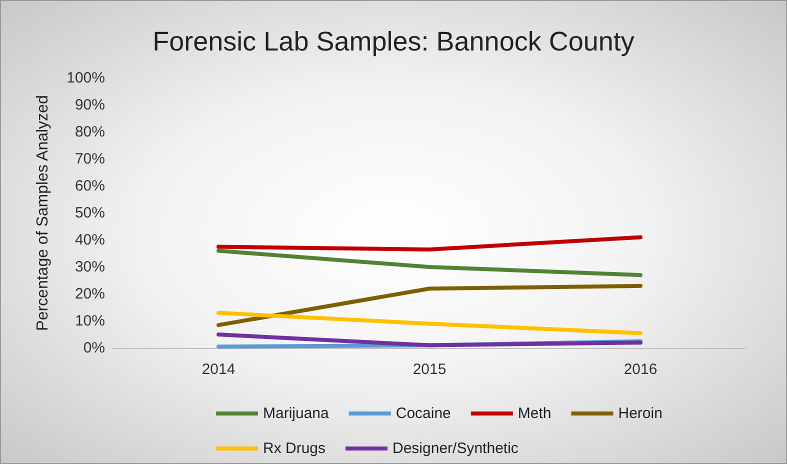 The width and height of the screenshot is (787, 464). What do you see at coordinates (294, 448) in the screenshot?
I see `legend-label: Rx Drugs` at bounding box center [294, 448].